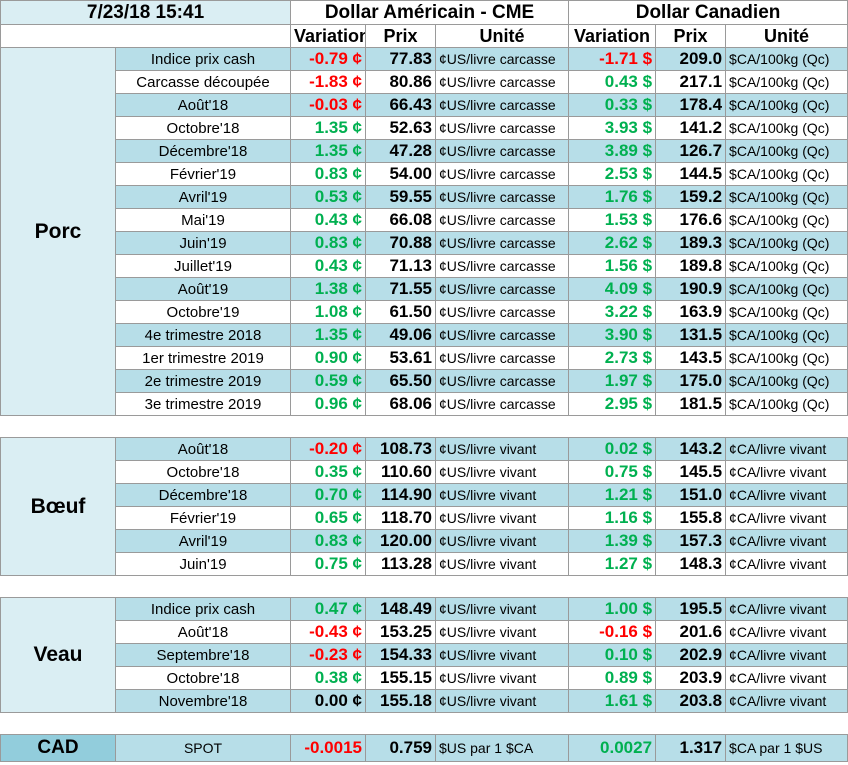 The height and width of the screenshot is (765, 848). What do you see at coordinates (401, 82) in the screenshot?
I see `usd-price: 80.86` at bounding box center [401, 82].